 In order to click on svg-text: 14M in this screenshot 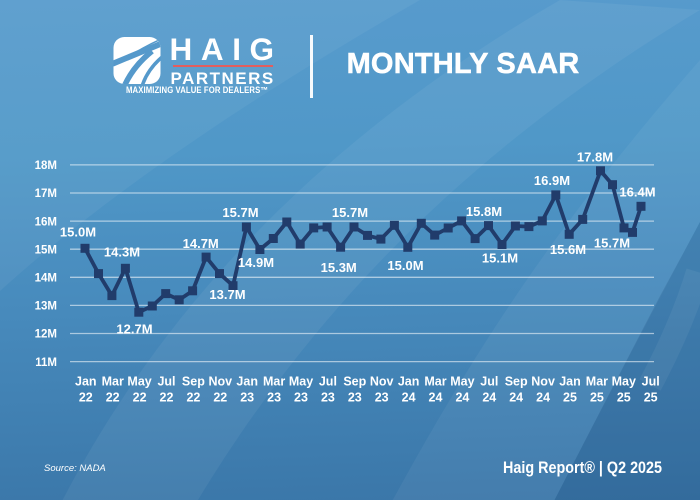, I will do `click(46, 279)`.